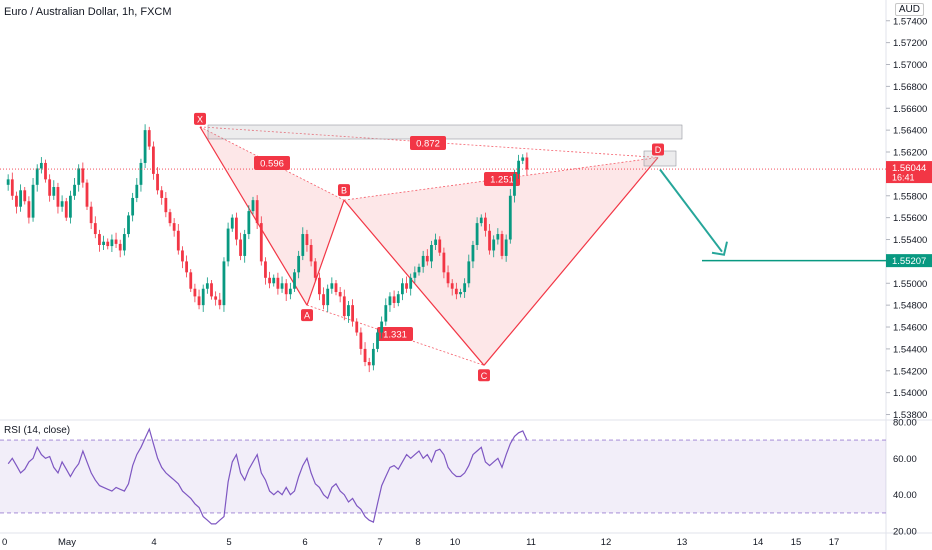  I want to click on point-badge-a, so click(307, 315).